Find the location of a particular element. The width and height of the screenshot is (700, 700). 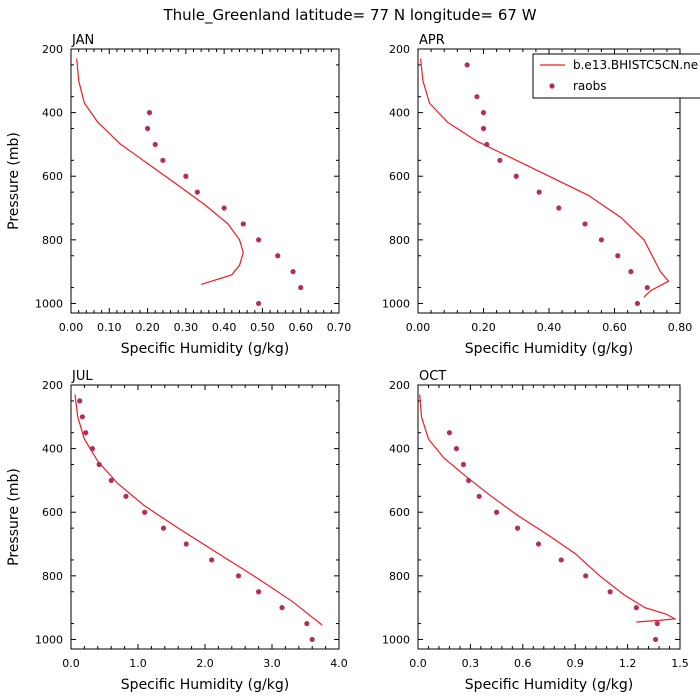

y-tick-label-apr: 1000 is located at coordinates (396, 303).